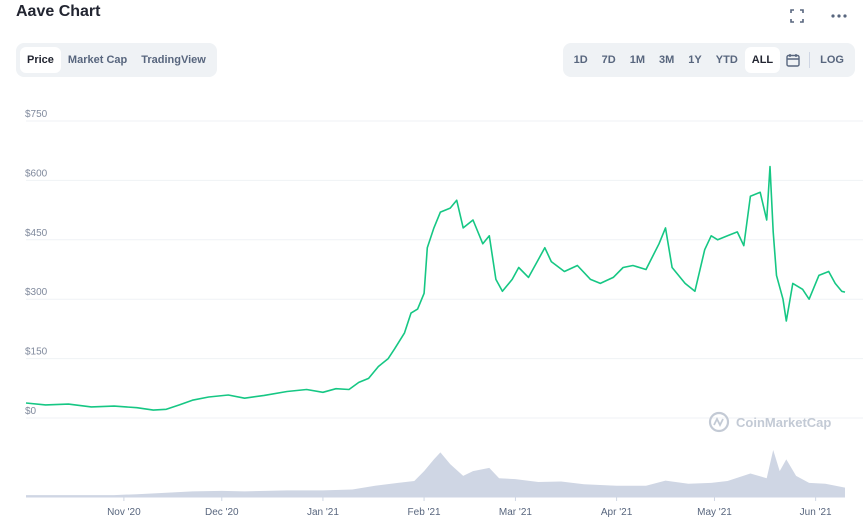 The image size is (863, 527). I want to click on x-tick-label: Jun '21, so click(816, 512).